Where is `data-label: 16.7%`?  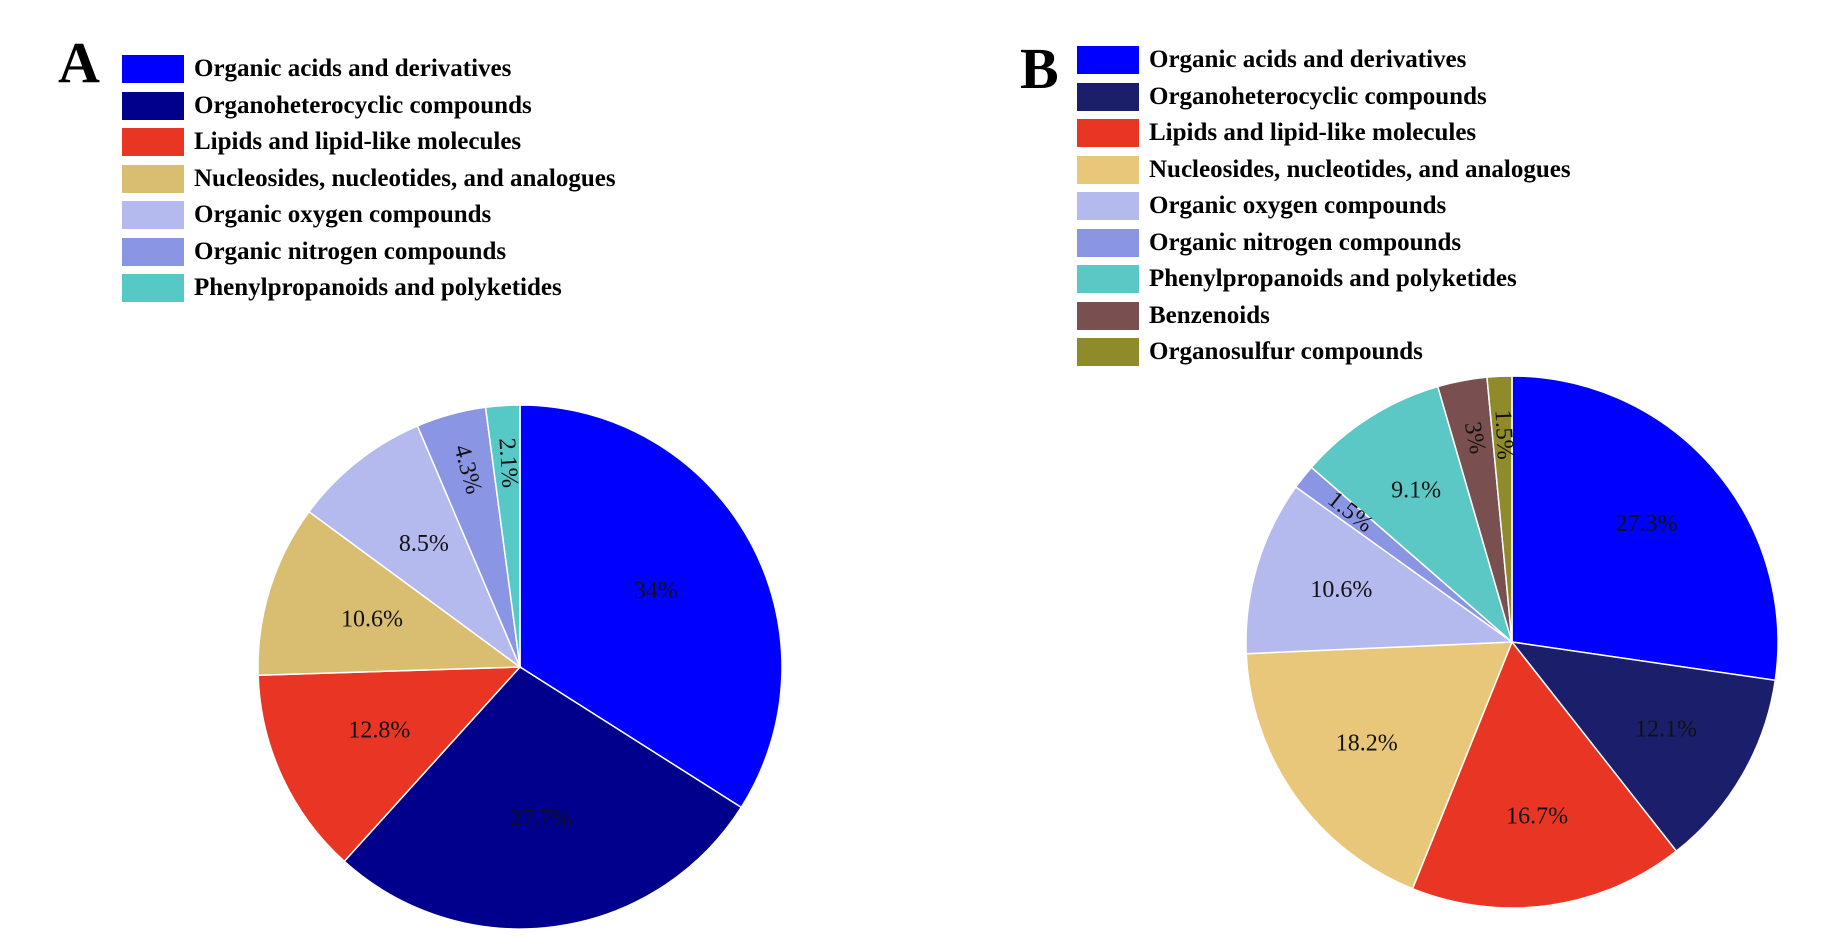
data-label: 16.7% is located at coordinates (1537, 817).